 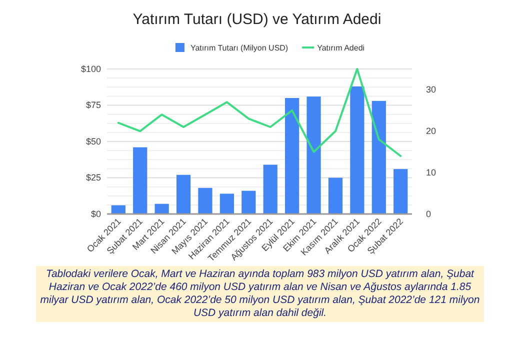 I want to click on y2-tick-label: 30, so click(x=431, y=89).